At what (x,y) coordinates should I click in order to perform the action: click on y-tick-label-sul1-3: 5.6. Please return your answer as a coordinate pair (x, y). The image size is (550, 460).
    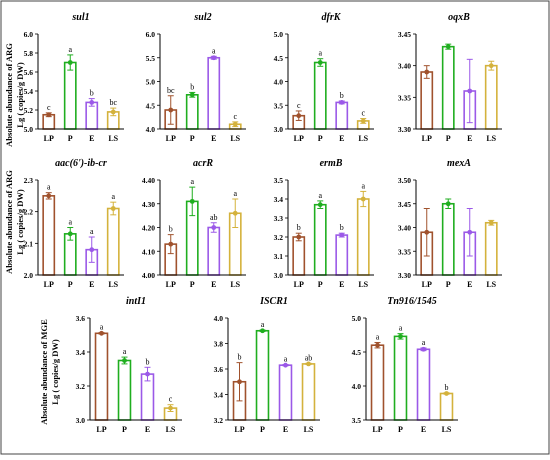
    Looking at the image, I should click on (29, 72).